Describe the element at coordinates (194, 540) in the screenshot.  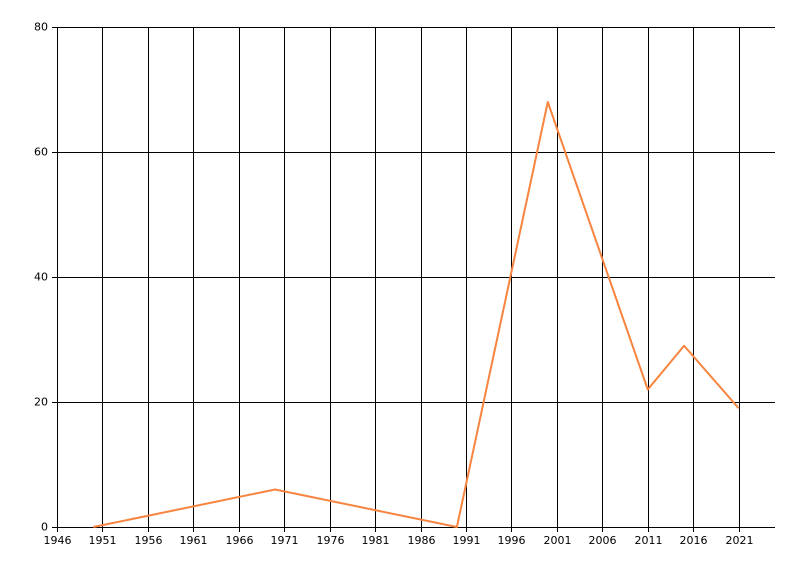
I see `x-tick-label: 1961` at that location.